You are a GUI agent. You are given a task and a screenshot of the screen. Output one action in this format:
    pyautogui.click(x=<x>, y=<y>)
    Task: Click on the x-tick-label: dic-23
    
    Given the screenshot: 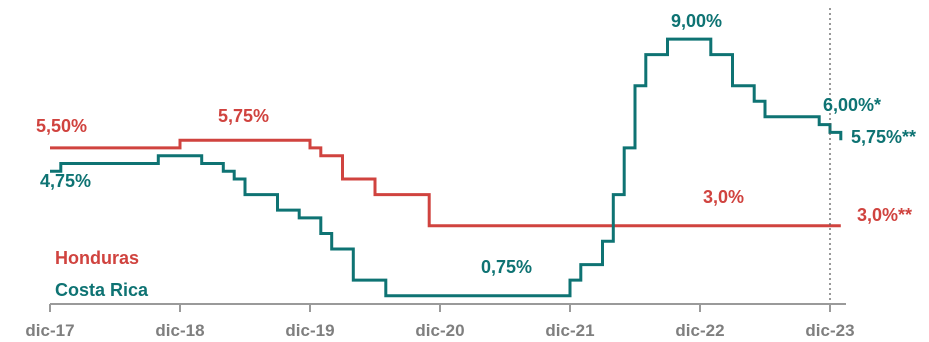 What is the action you would take?
    pyautogui.click(x=829, y=330)
    